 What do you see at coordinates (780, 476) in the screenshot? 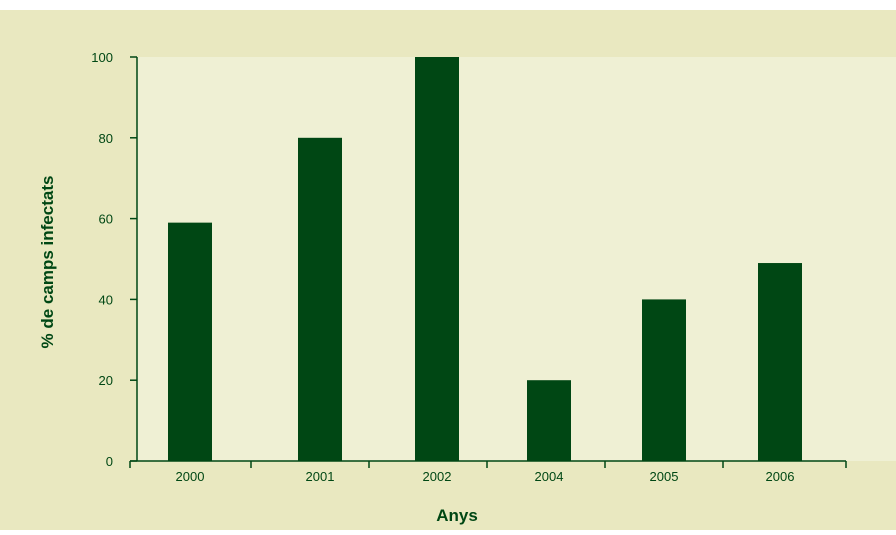
I see `x-tick-label: 2006` at bounding box center [780, 476].